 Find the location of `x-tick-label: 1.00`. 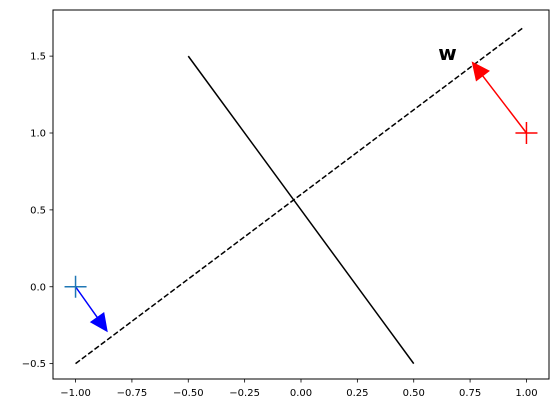

x-tick-label: 1.00 is located at coordinates (526, 393).